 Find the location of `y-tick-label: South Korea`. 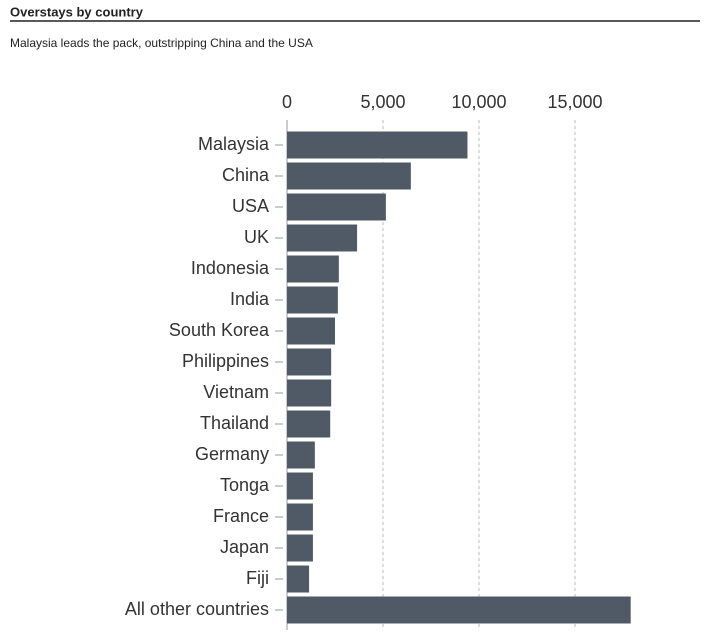

y-tick-label: South Korea is located at coordinates (219, 330).